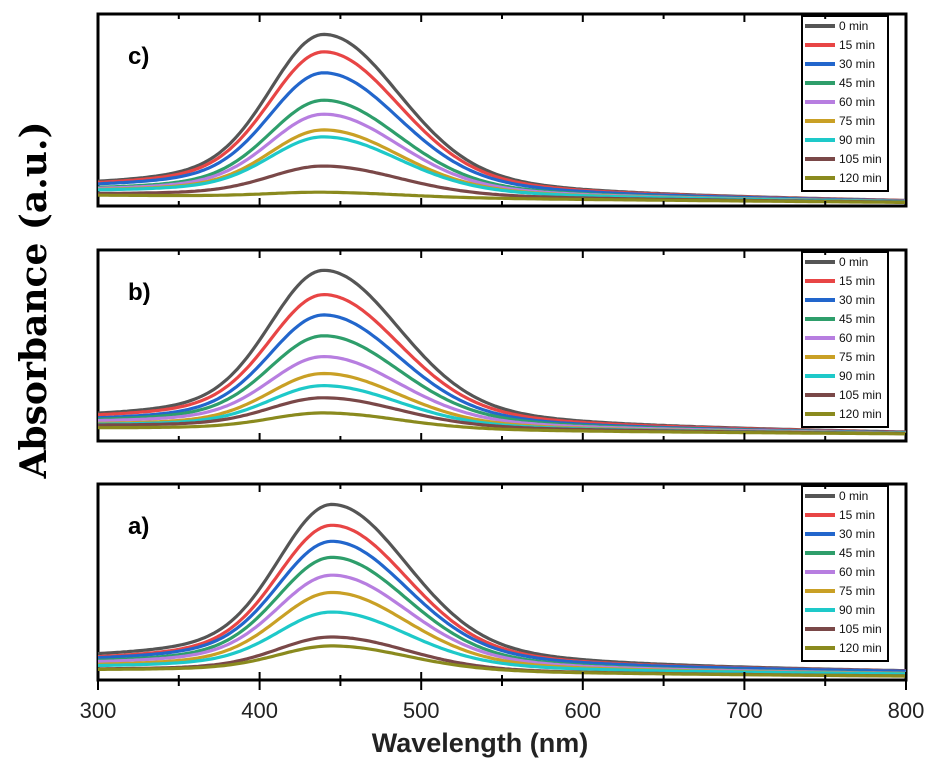 The width and height of the screenshot is (933, 767). Describe the element at coordinates (582, 710) in the screenshot. I see `x-tick-label: 600` at that location.